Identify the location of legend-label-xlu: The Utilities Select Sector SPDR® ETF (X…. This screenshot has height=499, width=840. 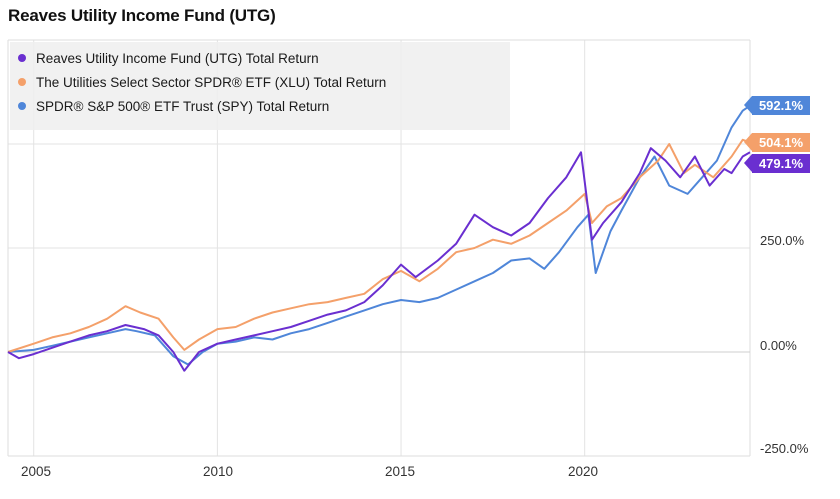
(211, 82).